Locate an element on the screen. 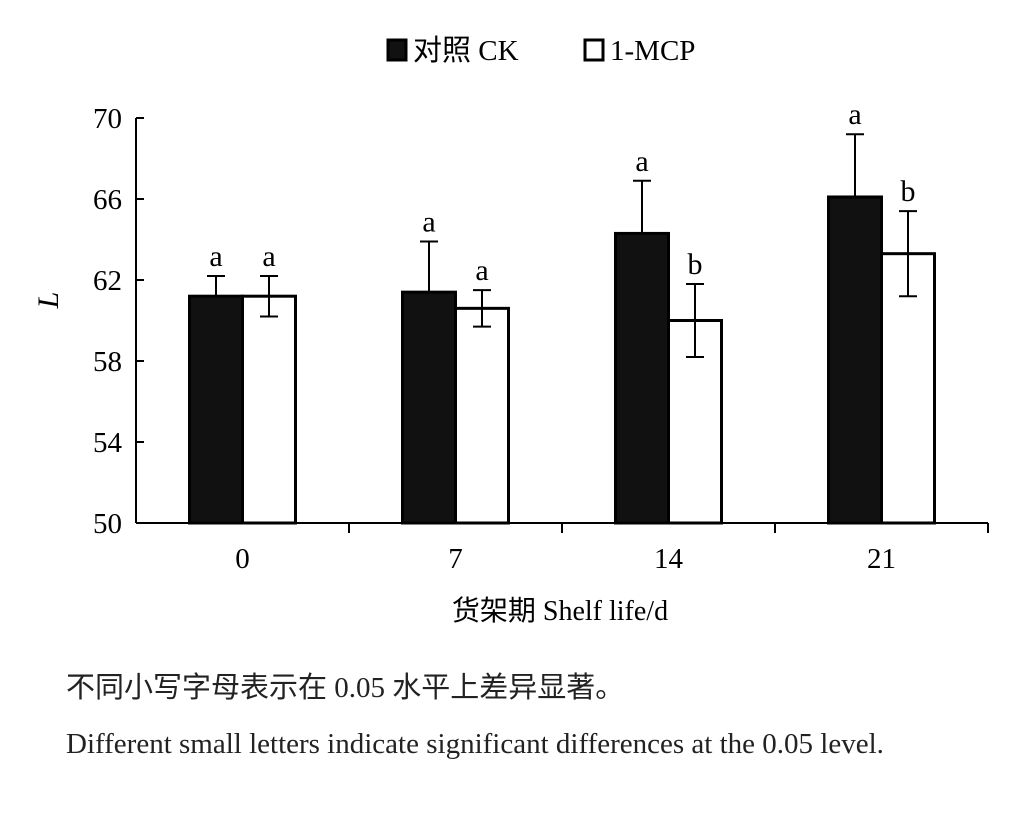  legend-label-1mcp: 1-MCP is located at coordinates (652, 51).